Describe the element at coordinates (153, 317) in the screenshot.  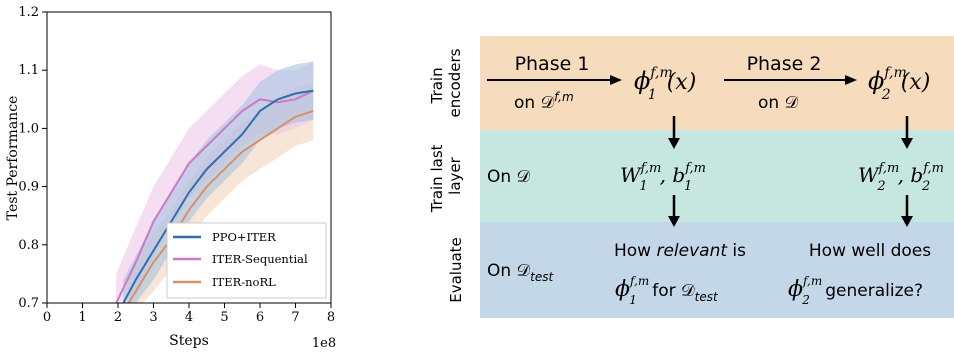
I see `x-tick-label: 3` at that location.